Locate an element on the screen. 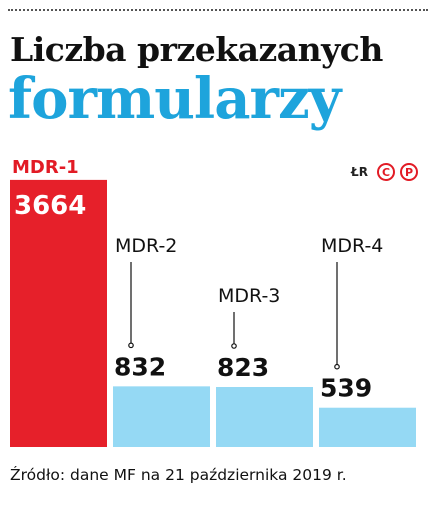 Image resolution: width=436 pixels, height=515 pixels. value-label-mdr-3: 823 is located at coordinates (243, 367).